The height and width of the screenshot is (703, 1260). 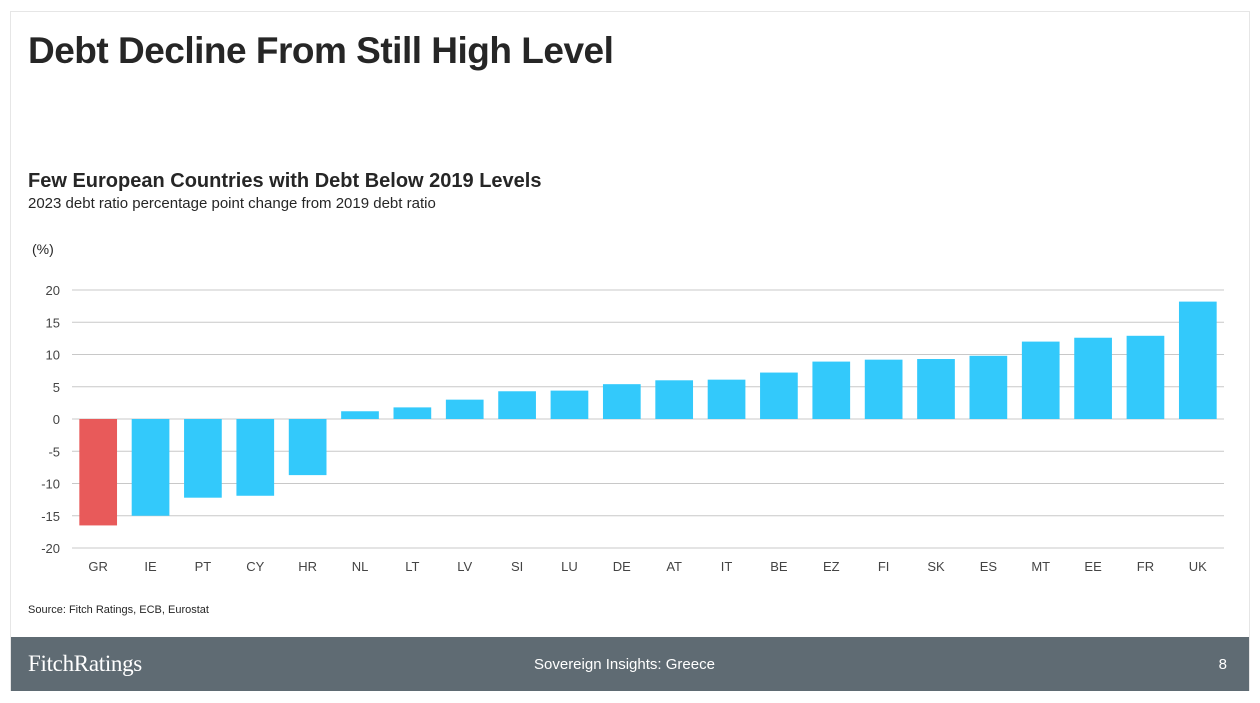 What do you see at coordinates (517, 405) in the screenshot?
I see `bar-si` at bounding box center [517, 405].